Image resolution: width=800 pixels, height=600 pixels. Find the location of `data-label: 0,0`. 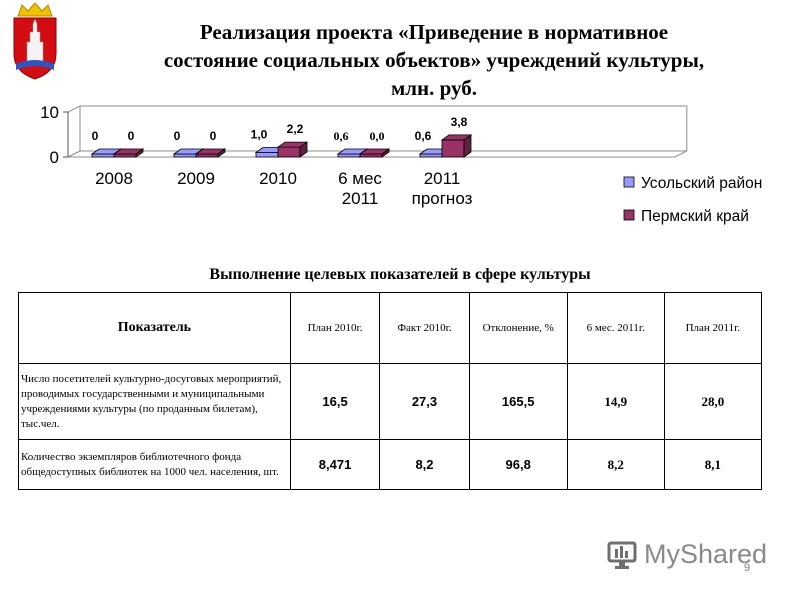

data-label: 0,0 is located at coordinates (377, 136).